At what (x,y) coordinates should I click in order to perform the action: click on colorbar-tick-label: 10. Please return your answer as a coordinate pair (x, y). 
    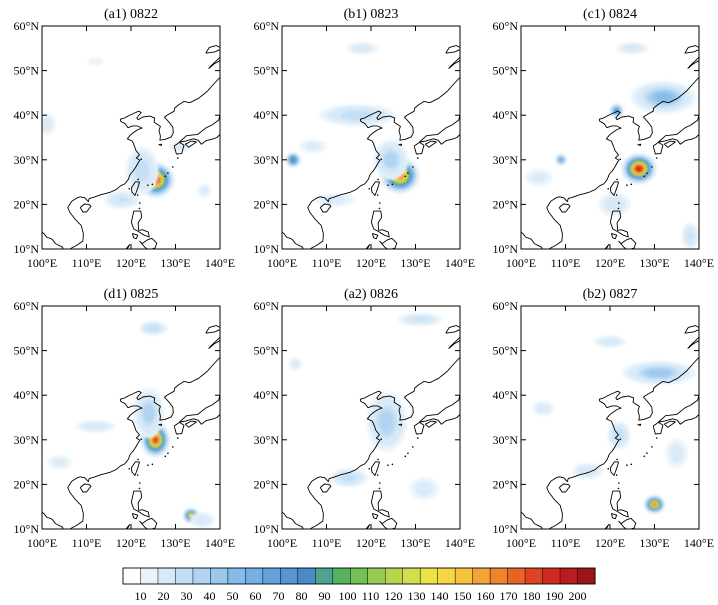
    Looking at the image, I should click on (140, 596).